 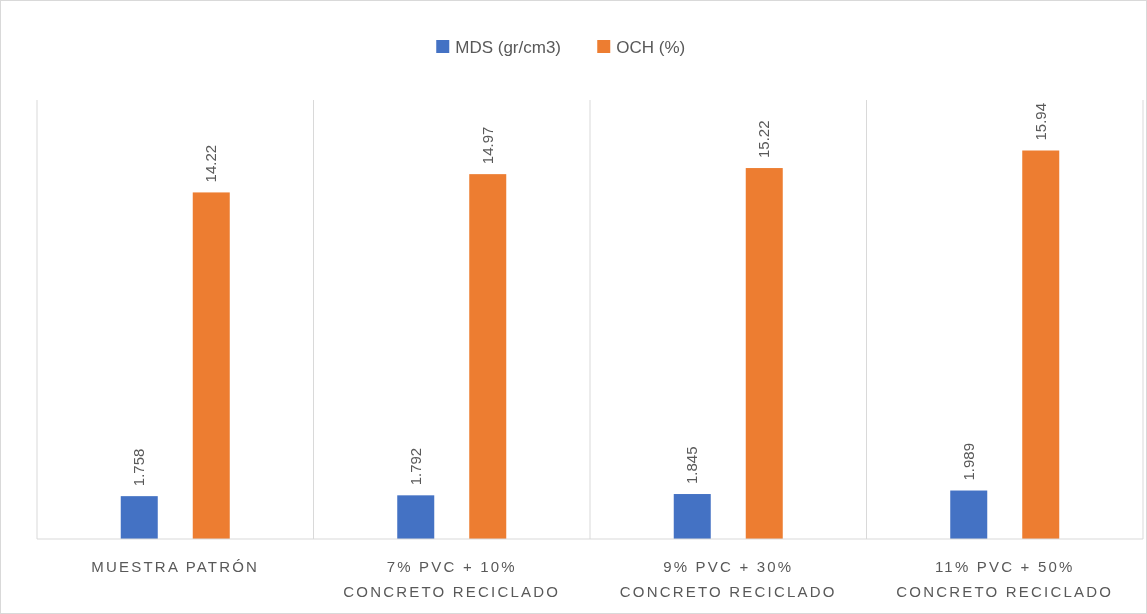 What do you see at coordinates (1040, 121) in the screenshot?
I see `data-label: 15.94` at bounding box center [1040, 121].